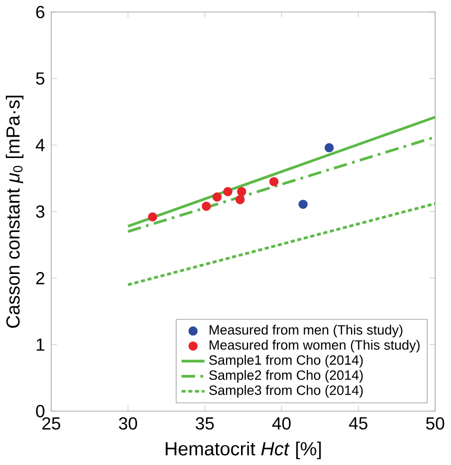 The width and height of the screenshot is (451, 465). What do you see at coordinates (286, 391) in the screenshot?
I see `legend-label: Sample3 from Cho (2014)` at bounding box center [286, 391].